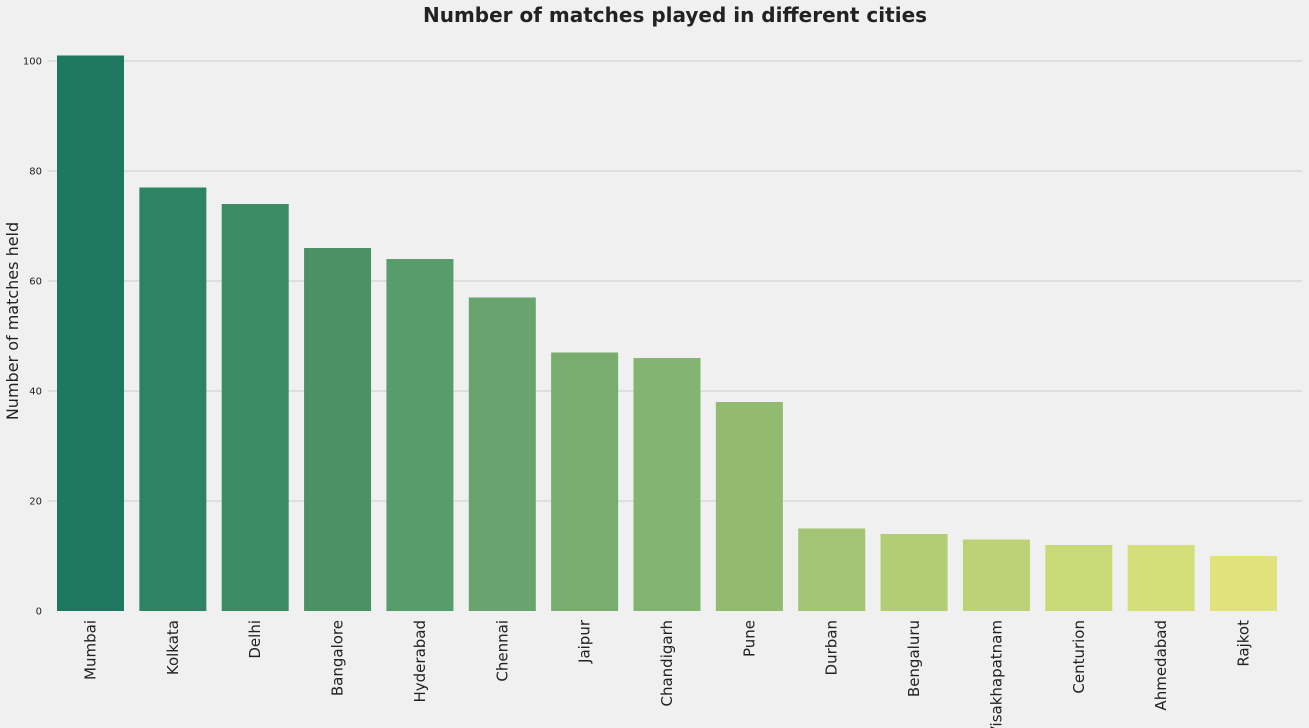  Describe the element at coordinates (32, 337) in the screenshot. I see `y-tick-labels: 0 20 40 60 80 100` at that location.